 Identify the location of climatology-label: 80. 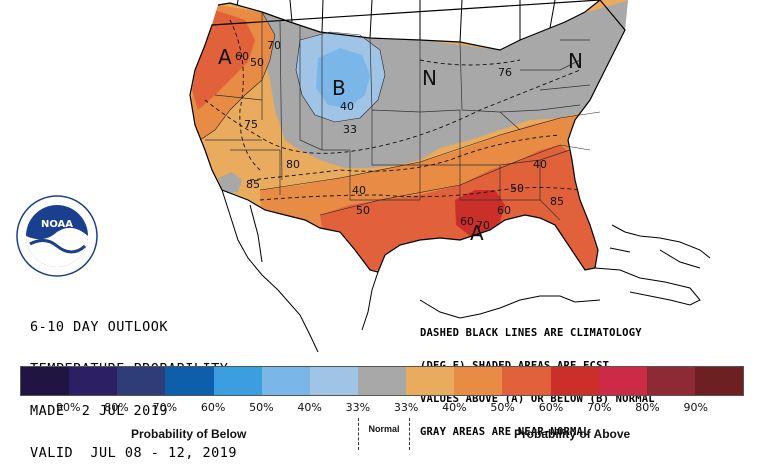
(293, 164).